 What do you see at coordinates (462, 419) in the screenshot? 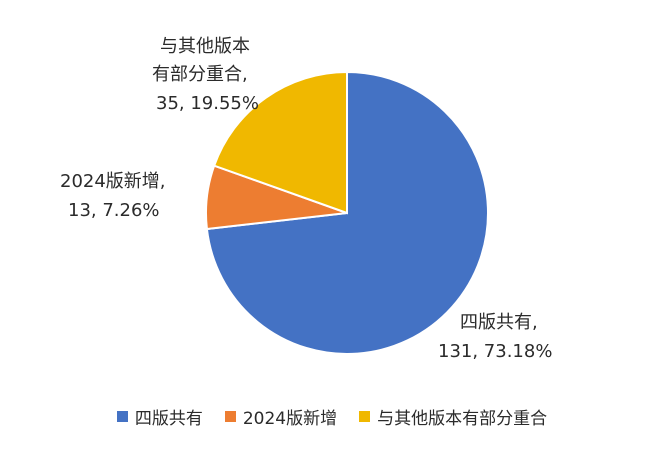
I see `legend-label-partial-overlap: 与其他版本有部分重合` at bounding box center [462, 419].